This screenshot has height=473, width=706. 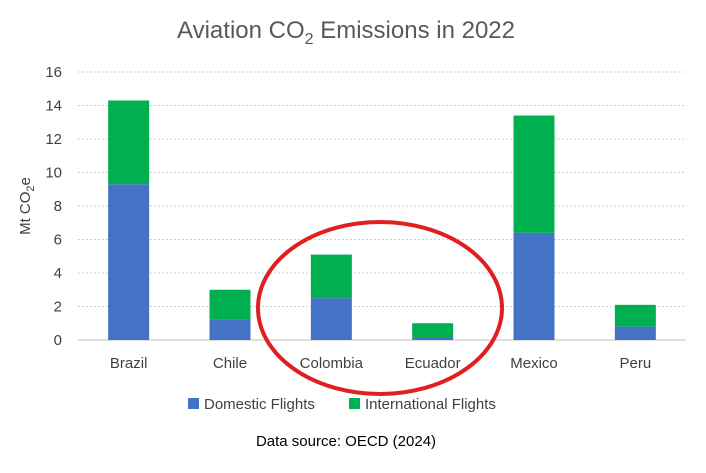 I want to click on y-axis-label-rest: e, so click(x=25, y=181).